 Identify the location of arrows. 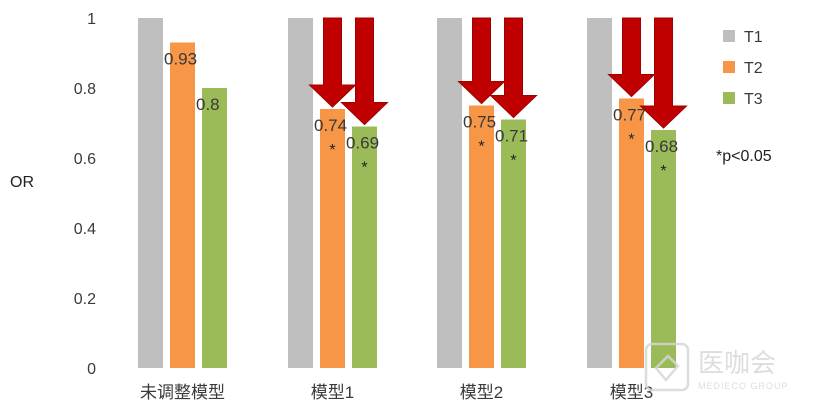
(498, 73).